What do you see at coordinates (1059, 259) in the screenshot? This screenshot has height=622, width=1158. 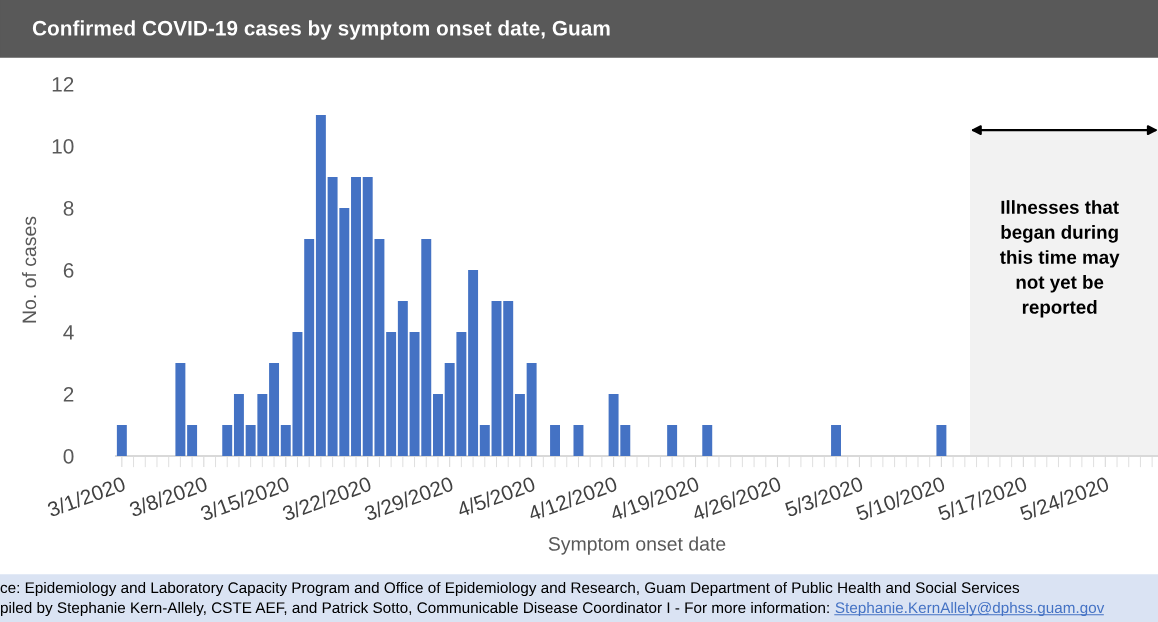 I see `band-label: Illnesses that began during this time may not yet be reported` at bounding box center [1059, 259].